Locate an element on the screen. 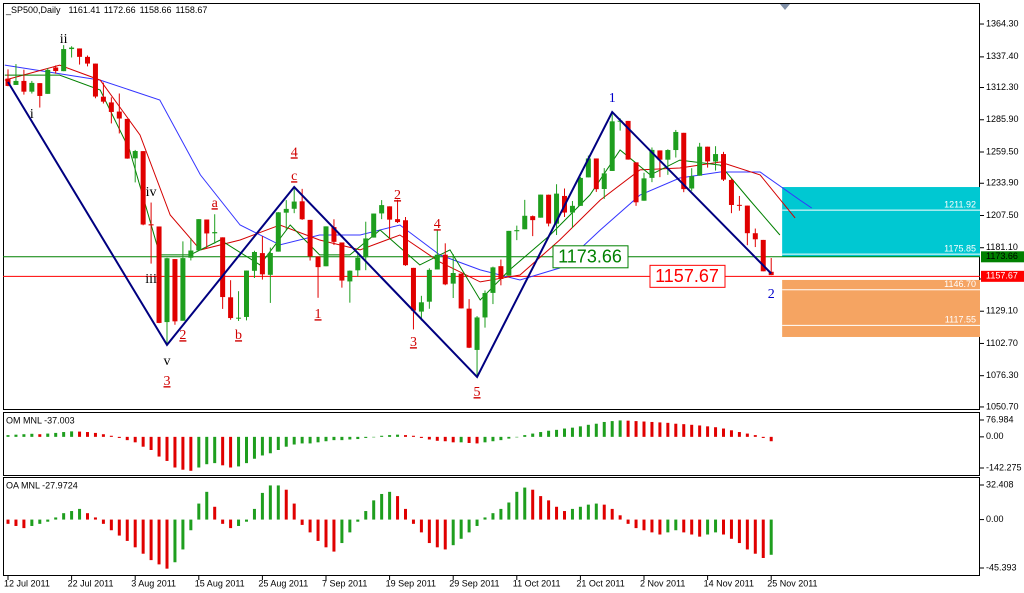  wave-label: 4 is located at coordinates (294, 152).